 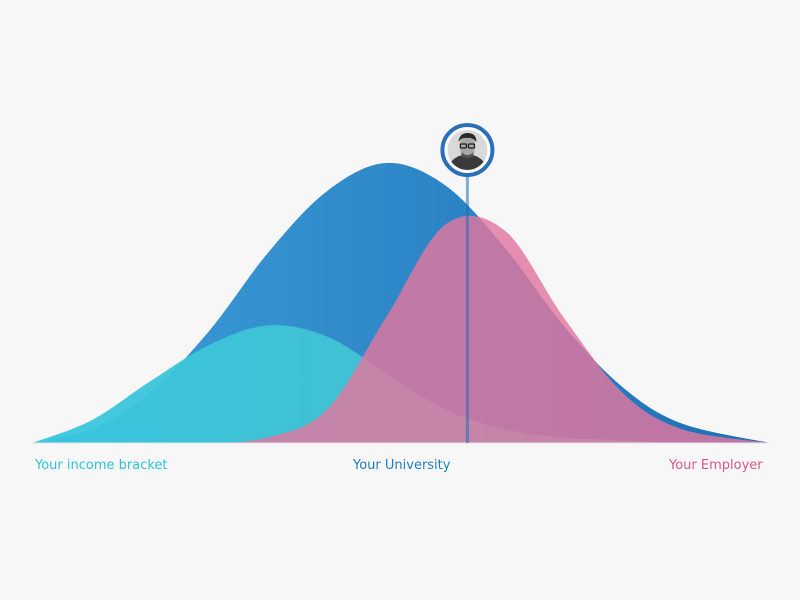 What do you see at coordinates (467, 150) in the screenshot?
I see `avatar-icon` at bounding box center [467, 150].